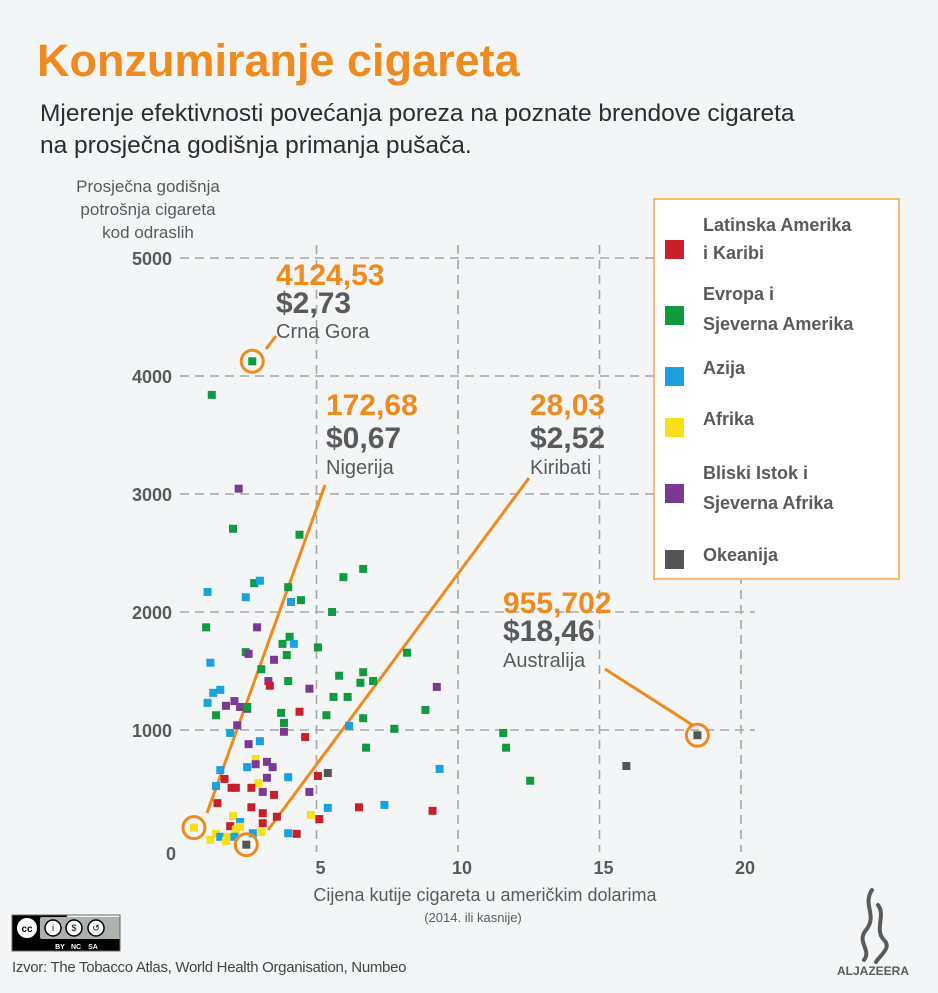 This screenshot has height=993, width=938. Describe the element at coordinates (27, 929) in the screenshot. I see `svg-text: cc` at that location.